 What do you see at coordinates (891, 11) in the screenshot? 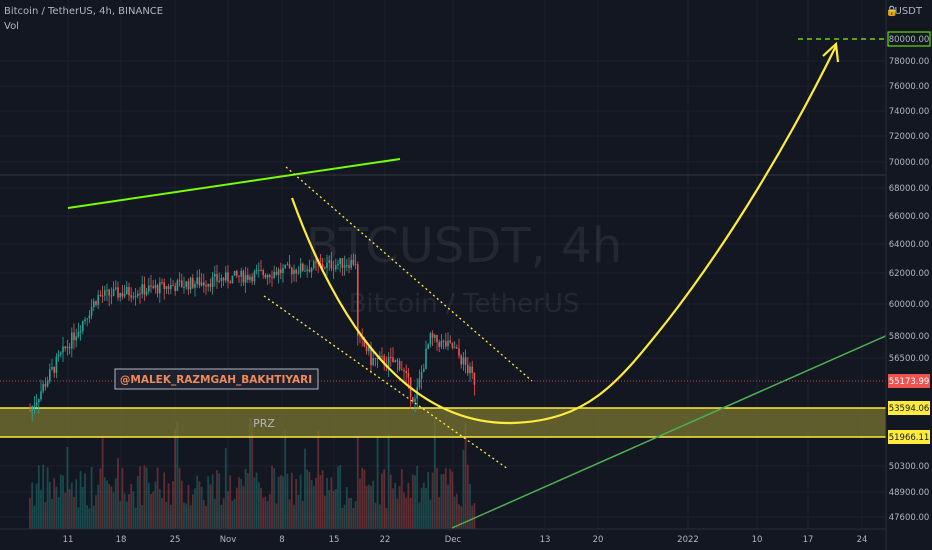
I see `lock-icon: 🔒` at bounding box center [891, 11].